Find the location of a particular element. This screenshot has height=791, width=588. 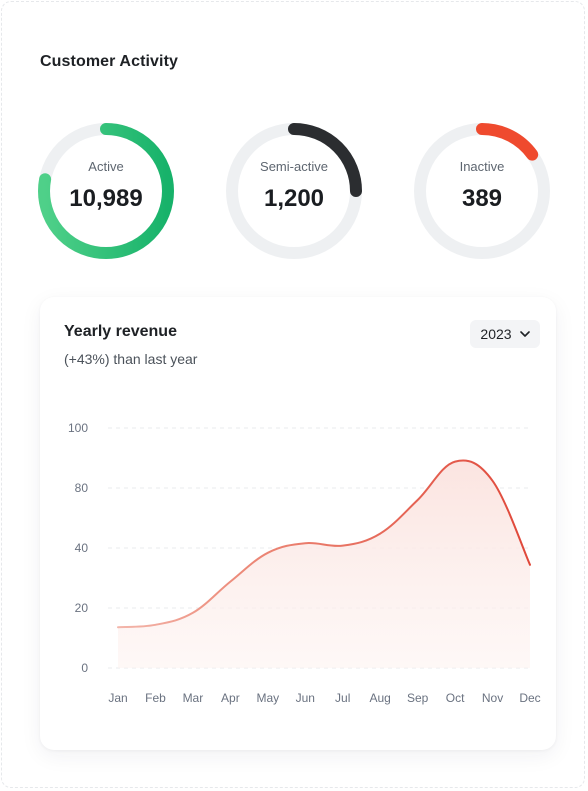

active-ring-icon is located at coordinates (106, 191).